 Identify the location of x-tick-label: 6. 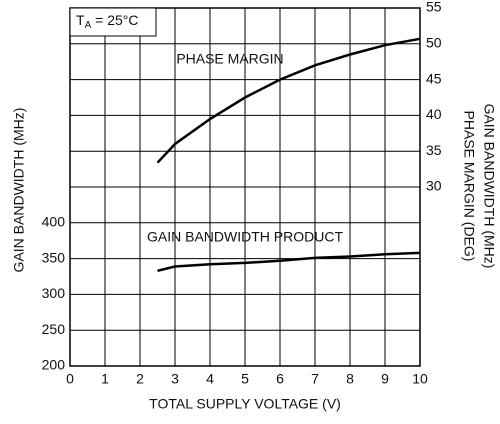
(280, 379).